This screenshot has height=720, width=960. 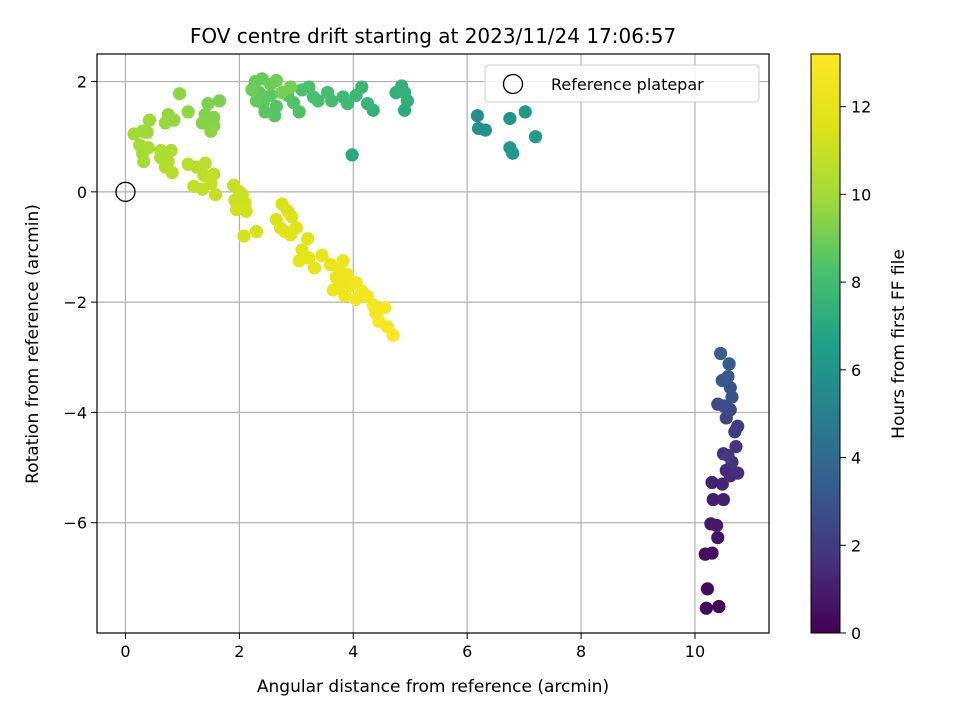 What do you see at coordinates (75, 523) in the screenshot?
I see `y-tick-label: −6` at bounding box center [75, 523].